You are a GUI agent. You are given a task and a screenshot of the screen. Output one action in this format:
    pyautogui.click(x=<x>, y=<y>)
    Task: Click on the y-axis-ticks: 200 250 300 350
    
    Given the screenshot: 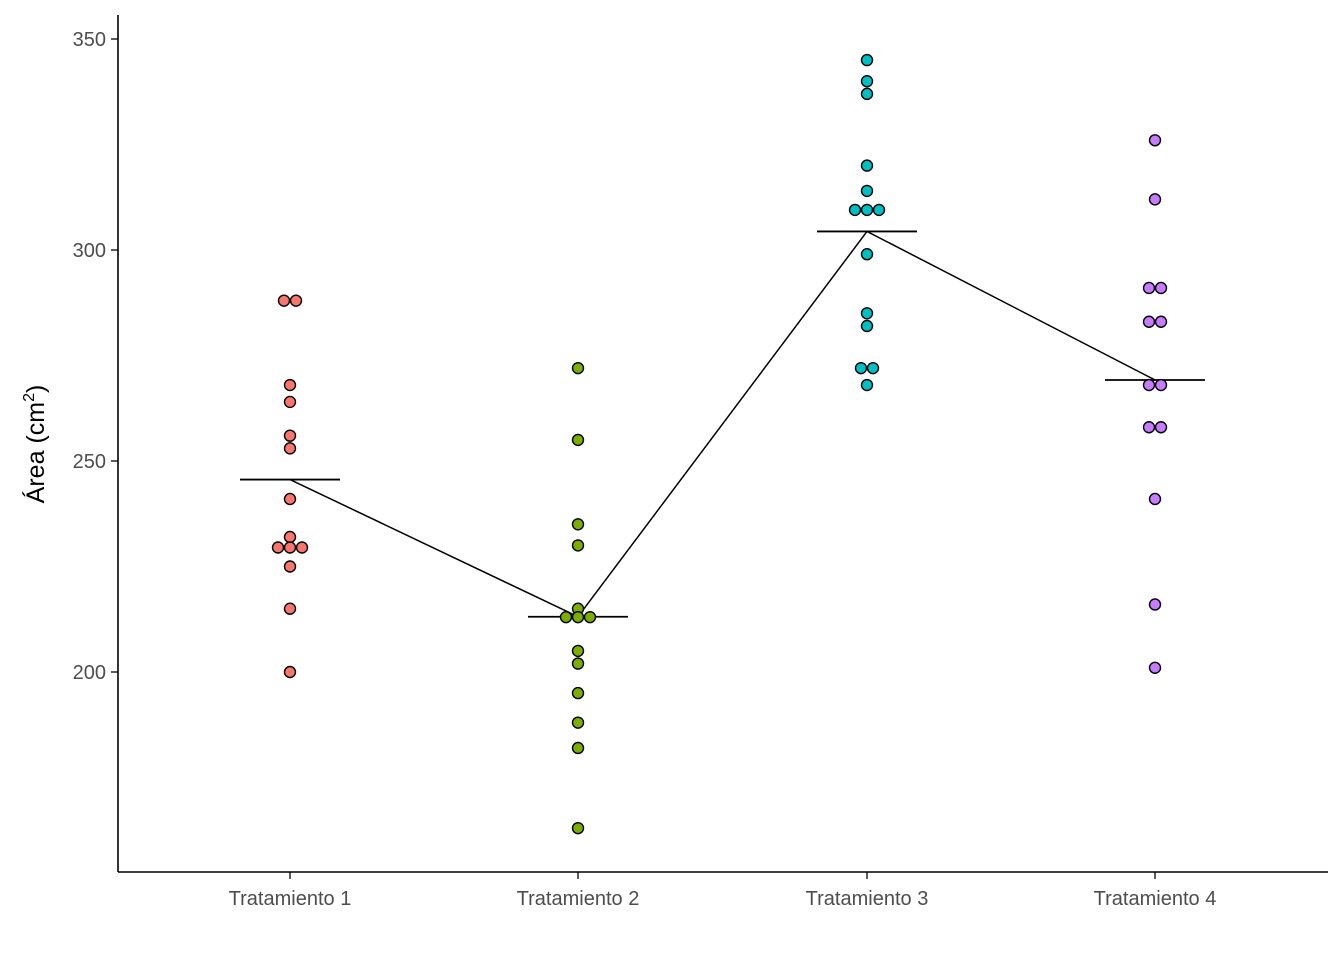 What is the action you would take?
    pyautogui.click(x=95, y=356)
    